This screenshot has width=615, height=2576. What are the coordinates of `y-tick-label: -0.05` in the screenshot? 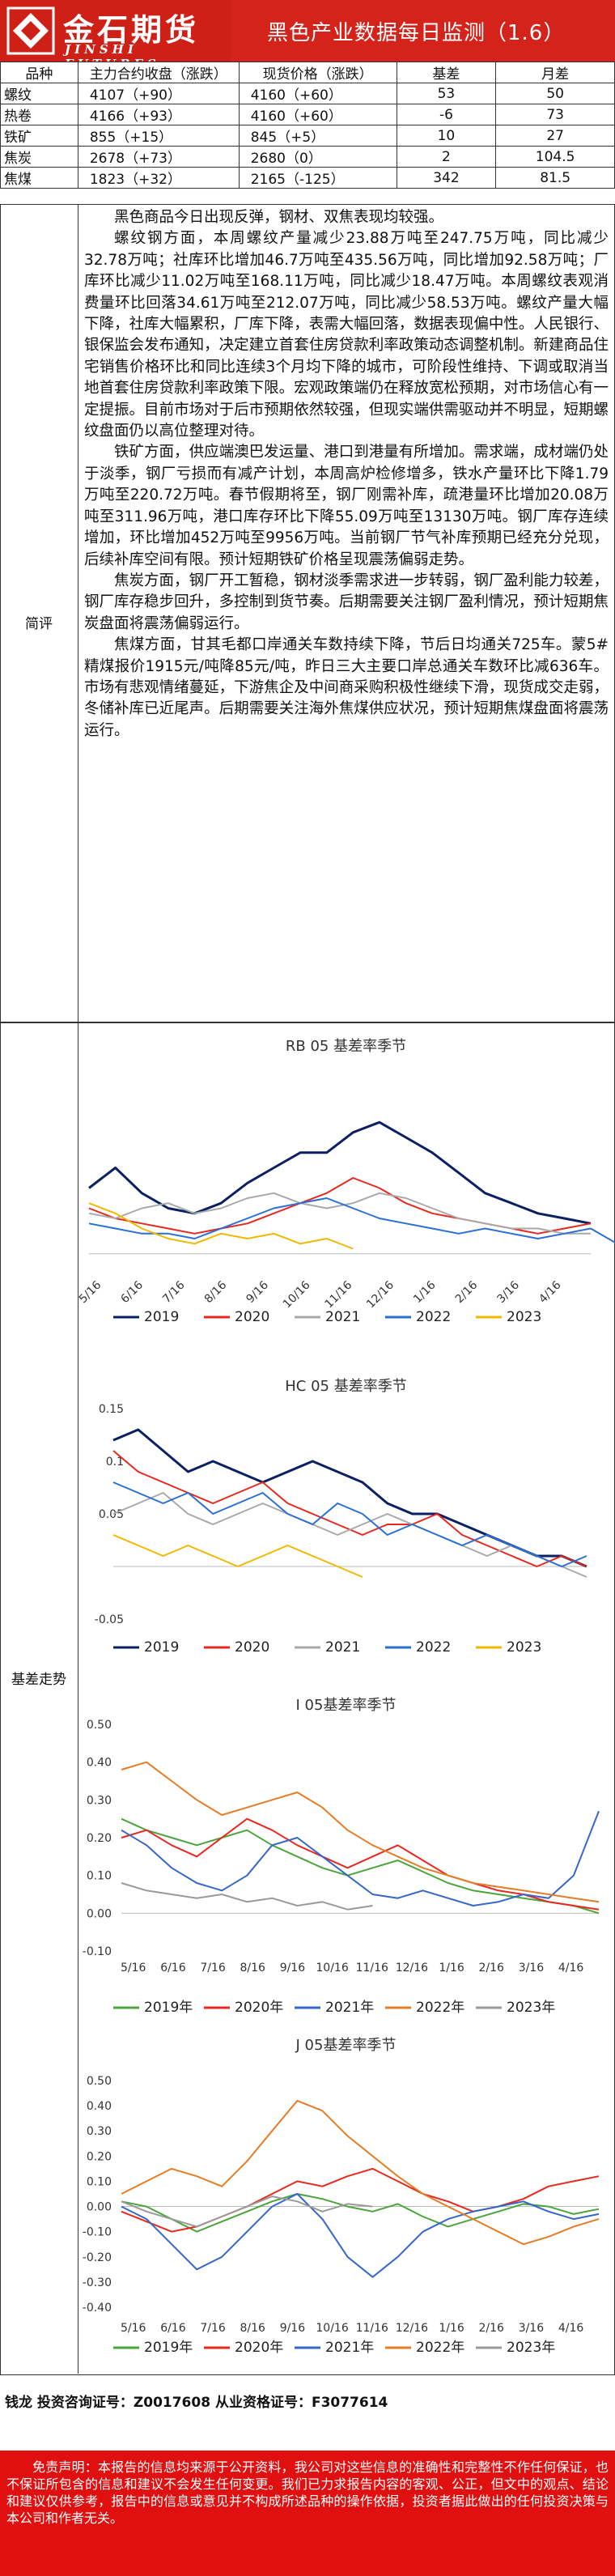 It's located at (109, 1619).